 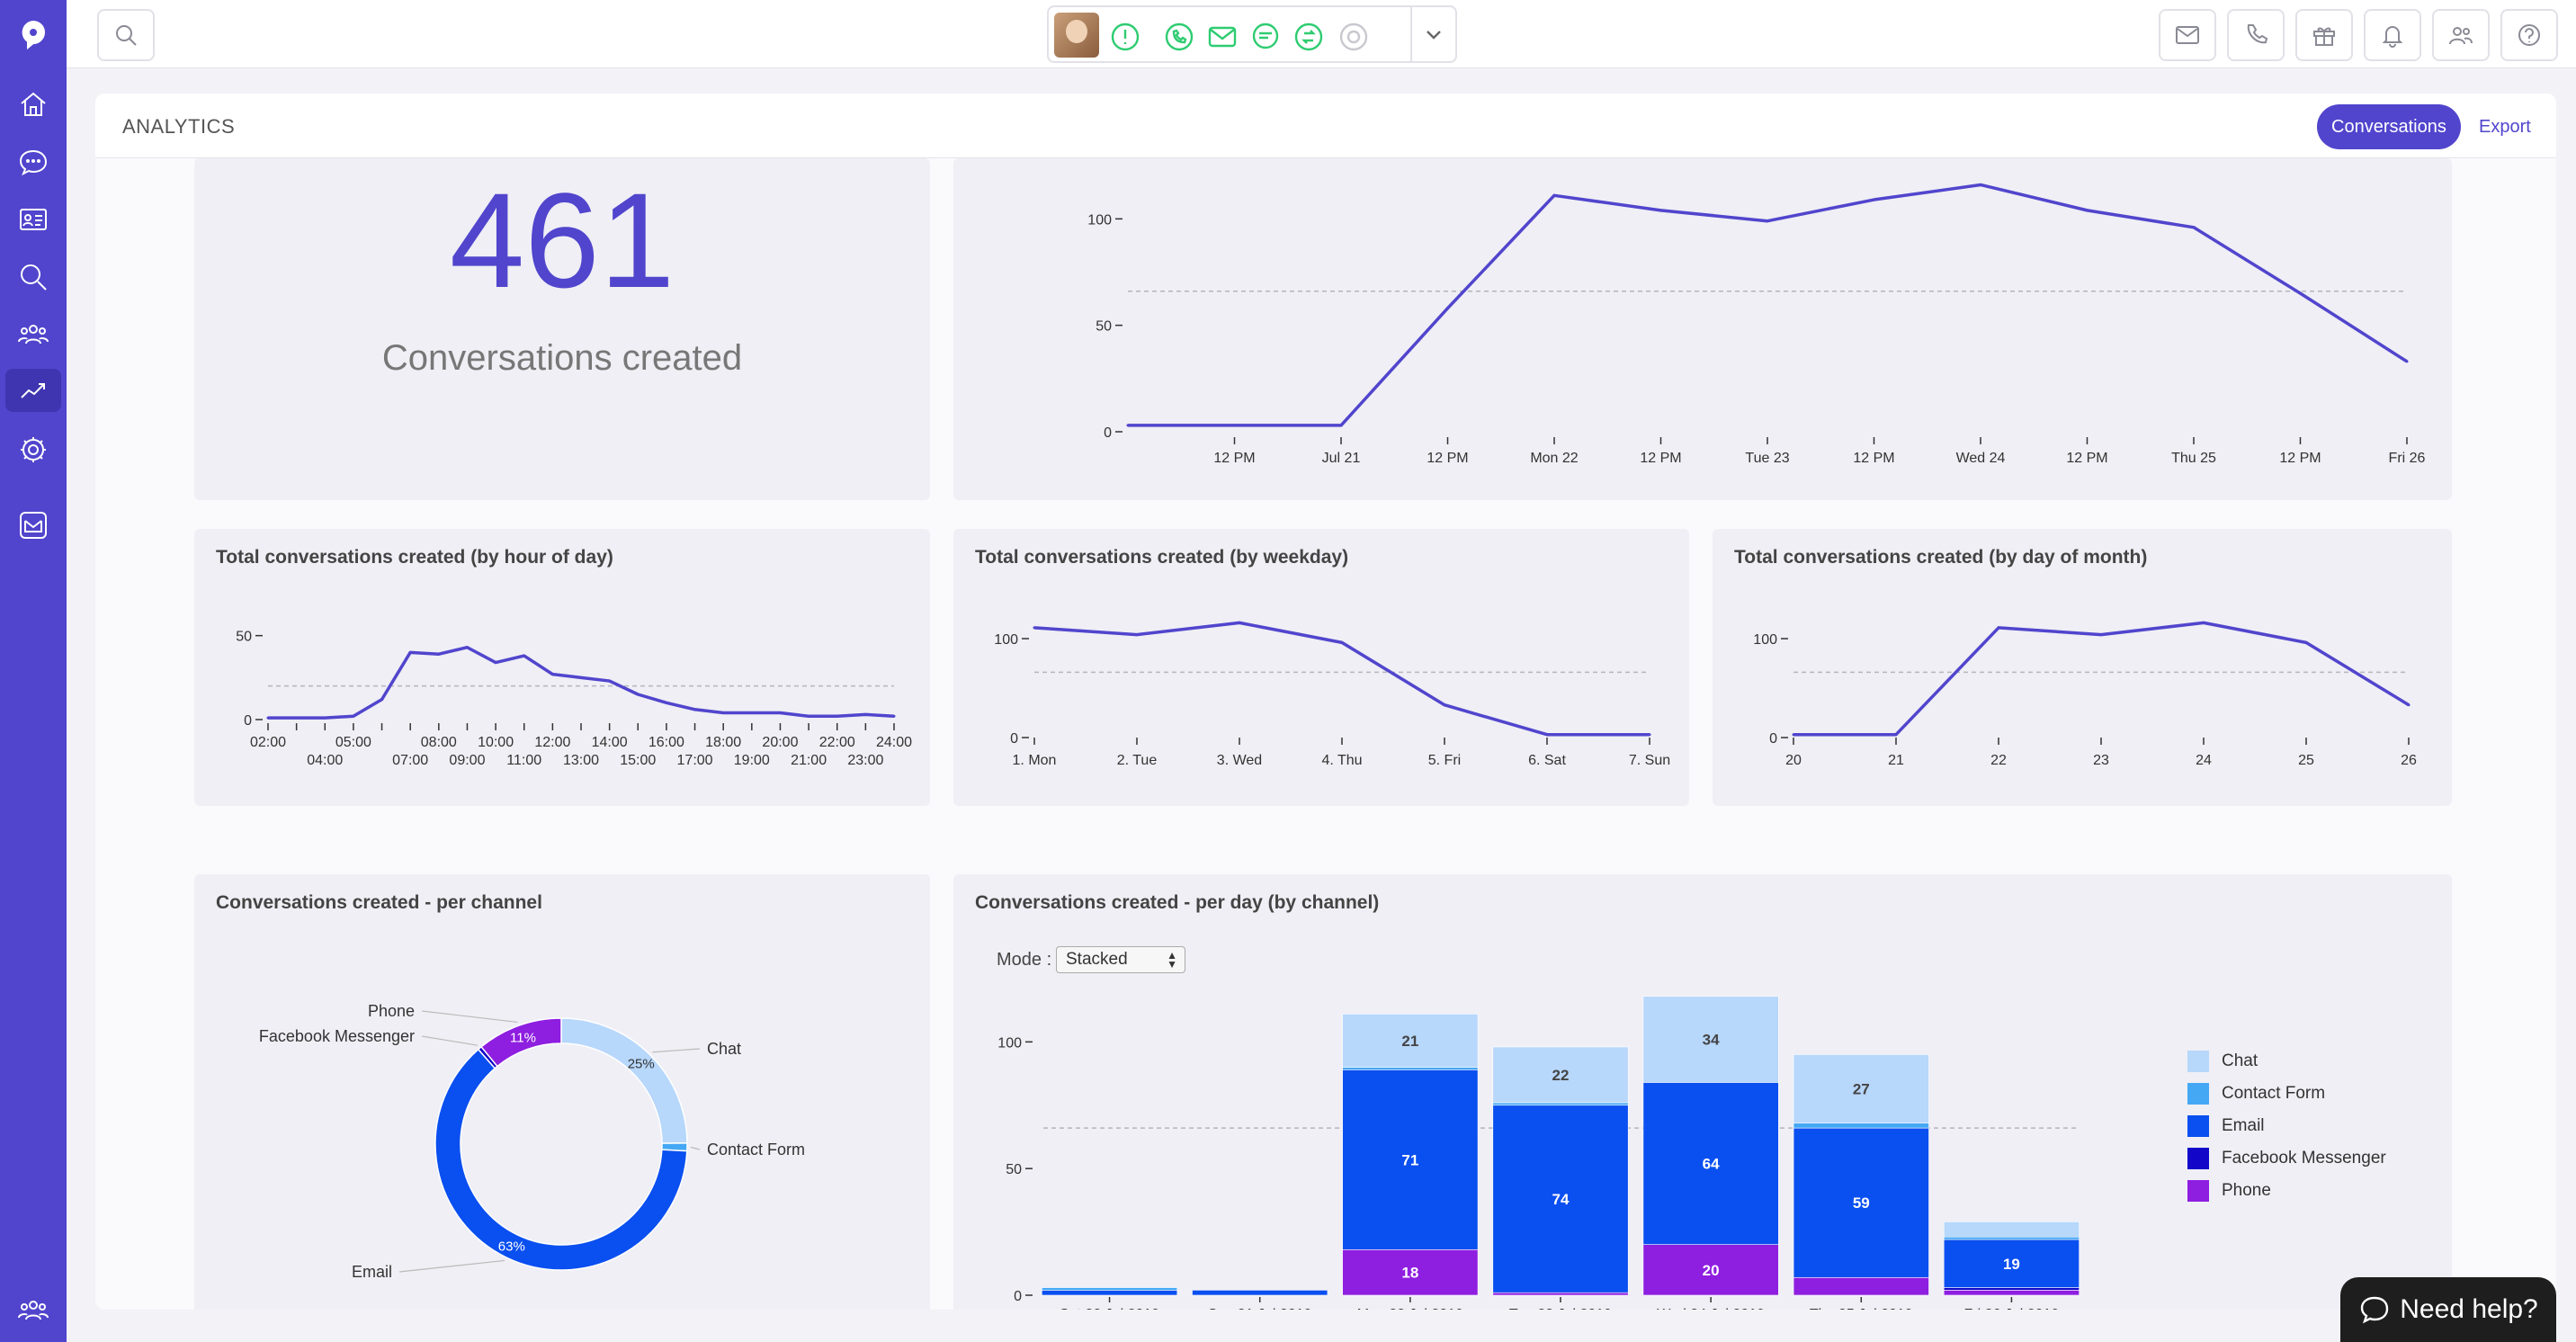 What do you see at coordinates (2286, 1094) in the screenshot?
I see `legend-item: Contact Form` at bounding box center [2286, 1094].